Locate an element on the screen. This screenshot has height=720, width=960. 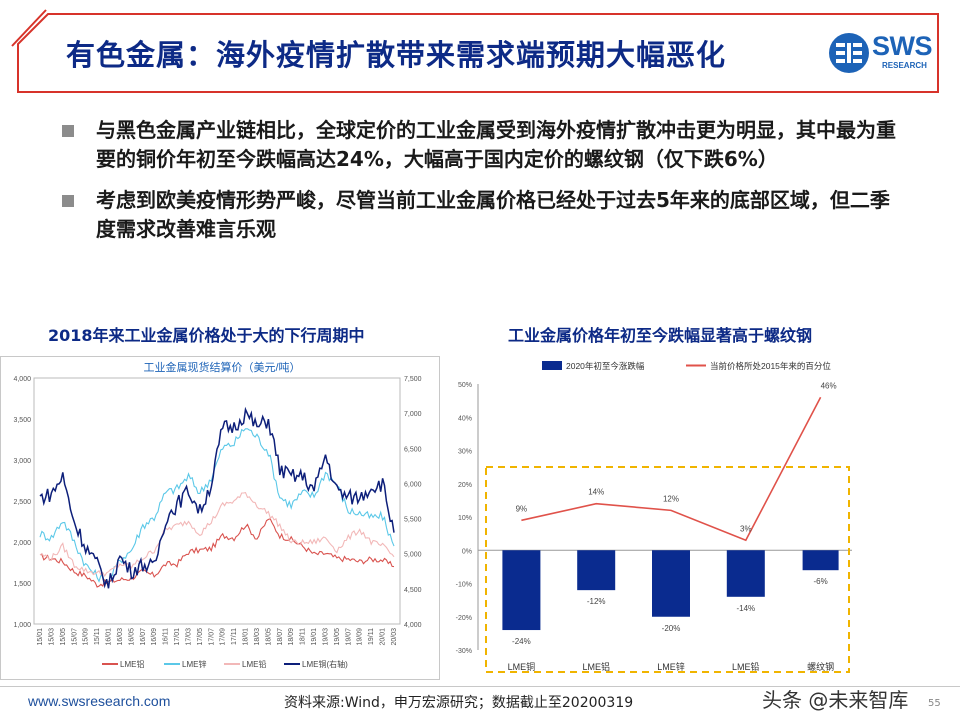
bar-value-label: -24% is located at coordinates (521, 641).